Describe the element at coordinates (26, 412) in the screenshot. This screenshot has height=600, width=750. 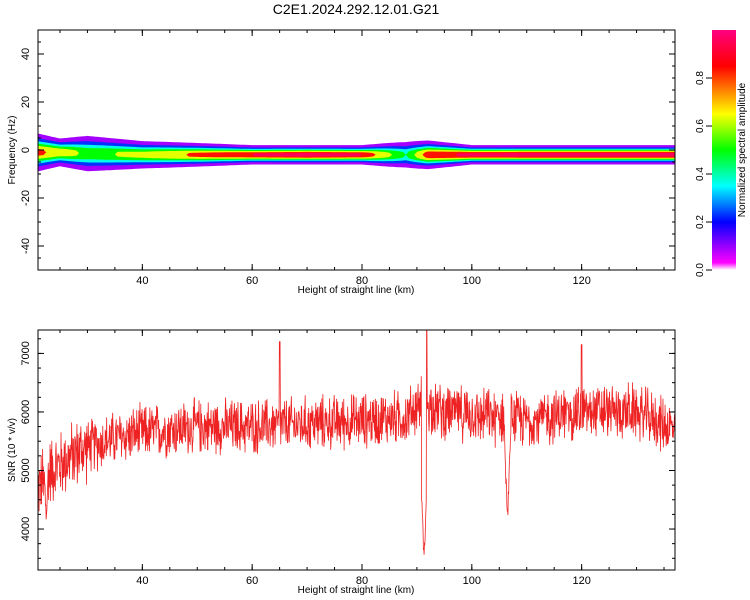
I see `y-tick-label: 6000` at that location.